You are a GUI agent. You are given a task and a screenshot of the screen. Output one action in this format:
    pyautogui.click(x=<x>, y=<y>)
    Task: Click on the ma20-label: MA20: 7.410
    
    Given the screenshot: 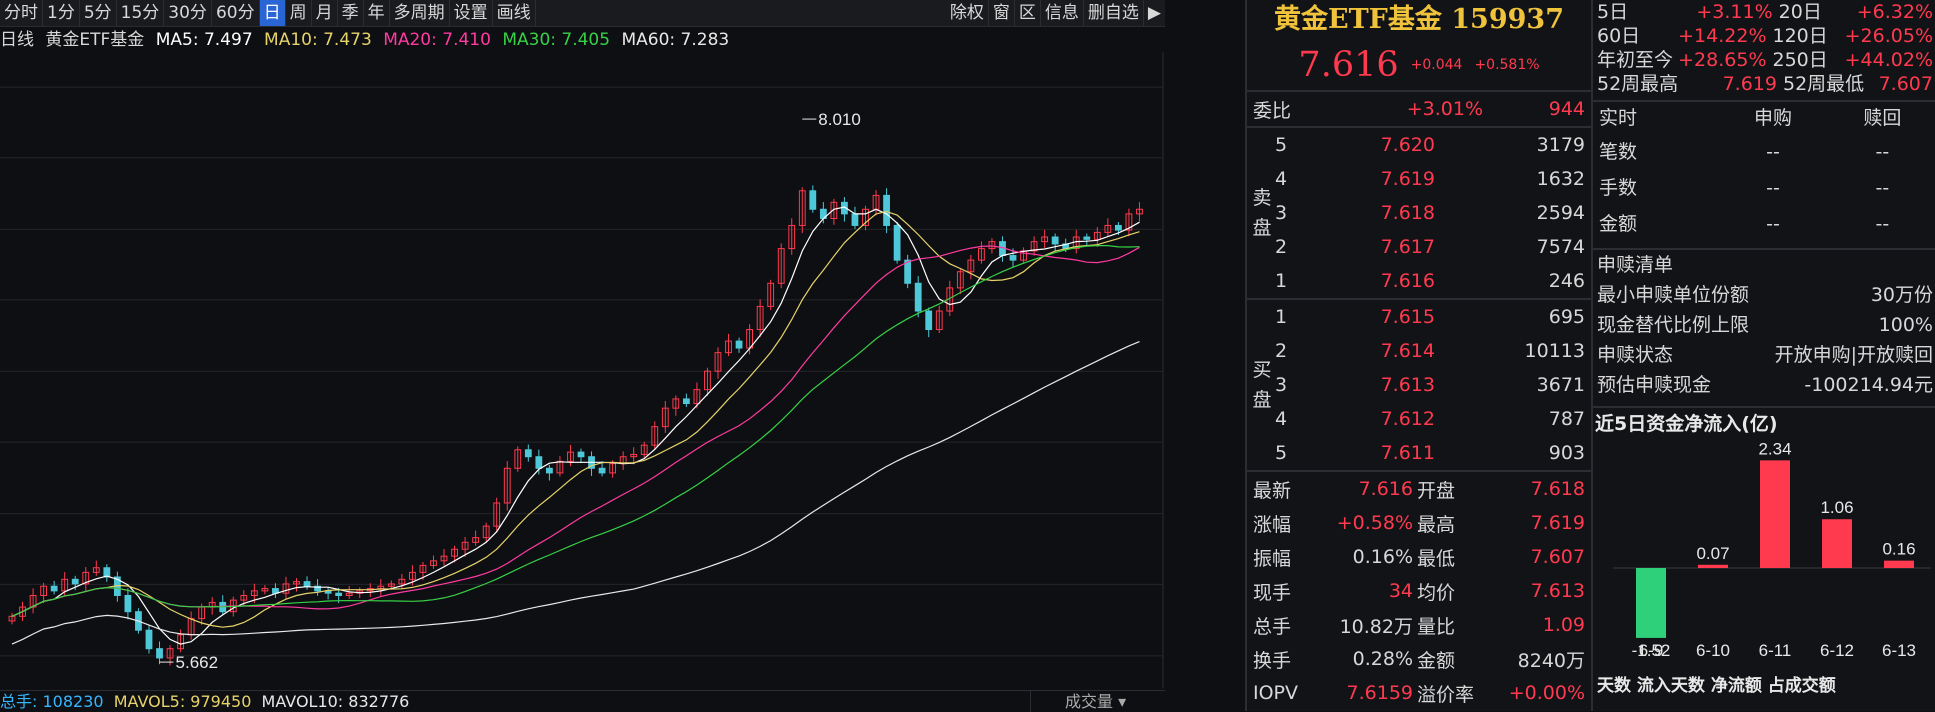 What is the action you would take?
    pyautogui.click(x=437, y=40)
    